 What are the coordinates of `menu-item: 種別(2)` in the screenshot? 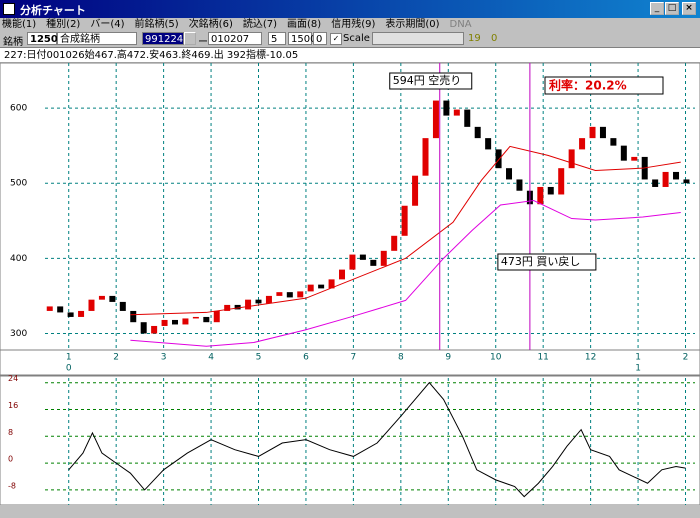 It's located at (63, 24).